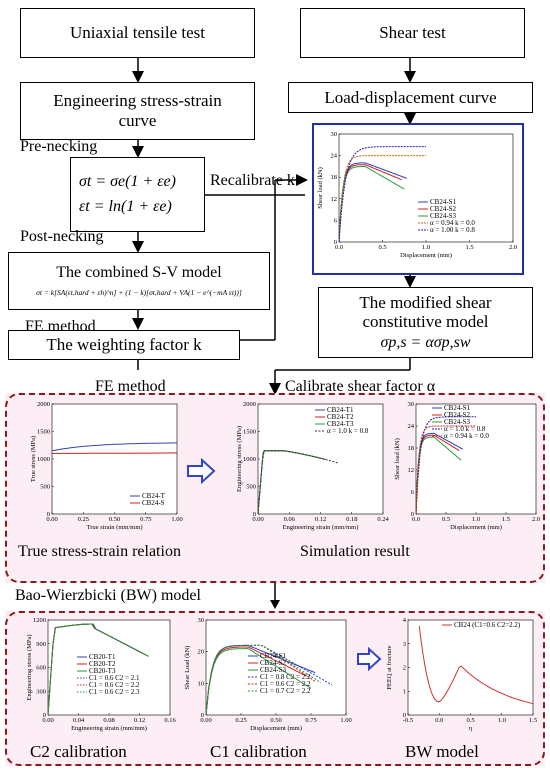 This screenshot has width=550, height=770. I want to click on bw-ytick-label: 1, so click(404, 691).